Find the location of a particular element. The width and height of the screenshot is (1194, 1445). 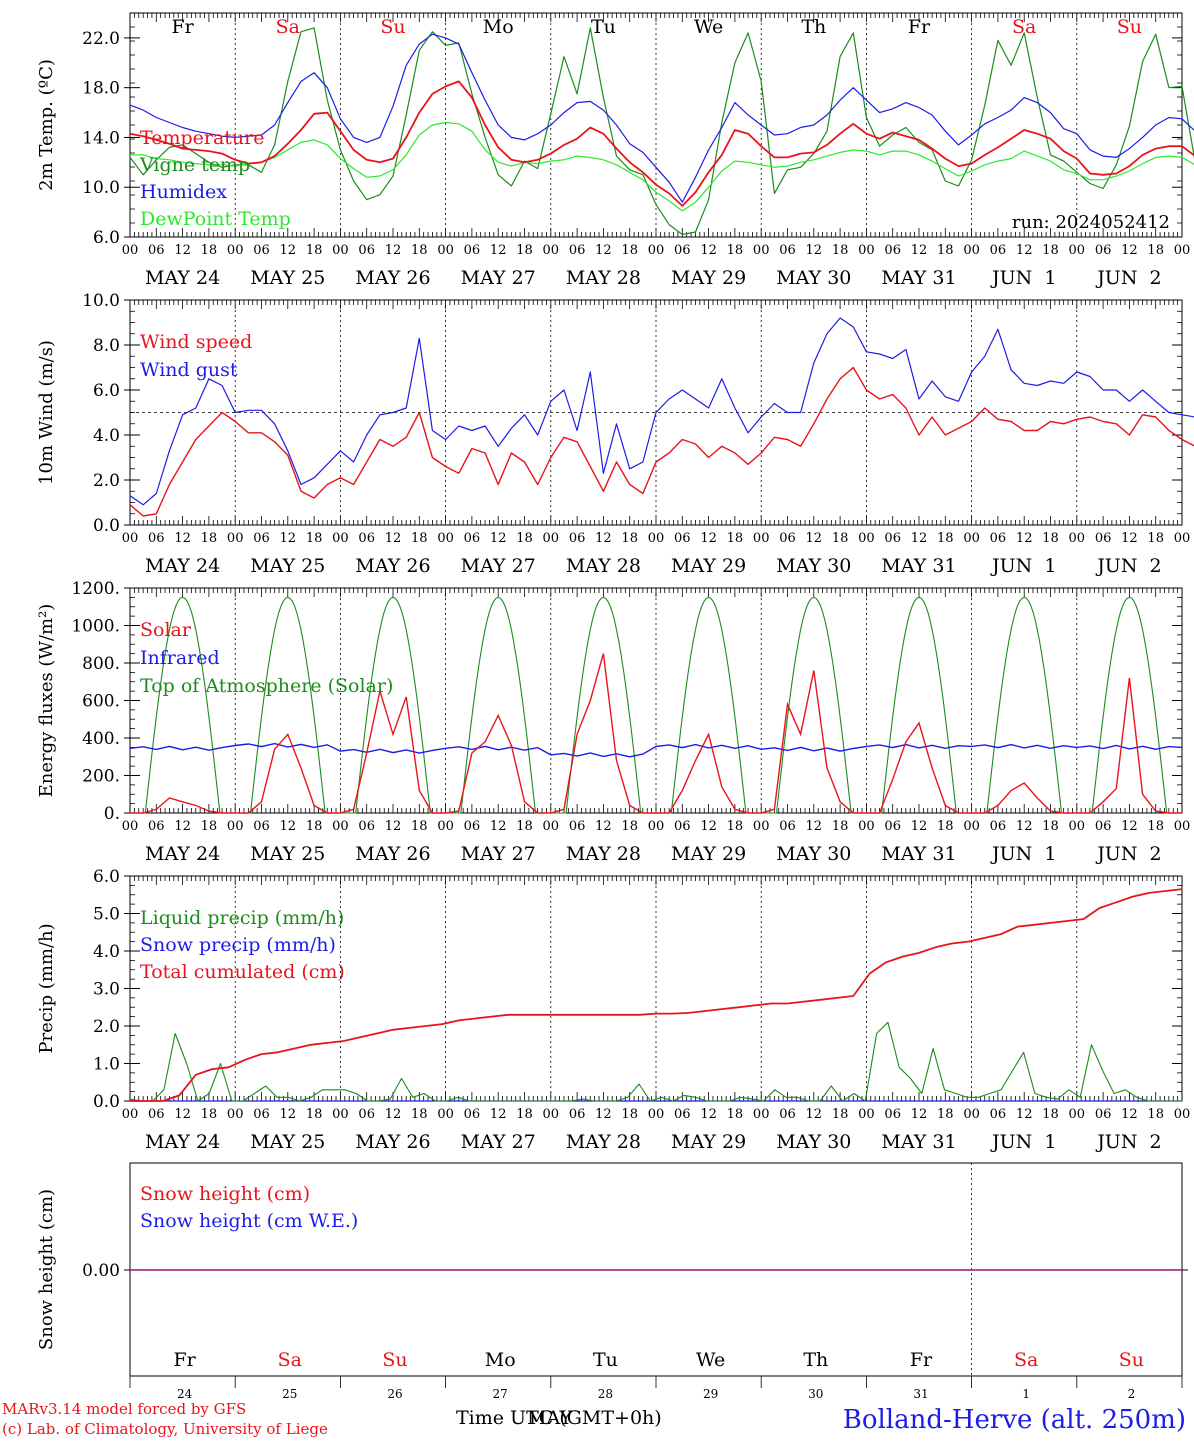

snow-y-tick-label: 0.00 is located at coordinates (101, 1271).